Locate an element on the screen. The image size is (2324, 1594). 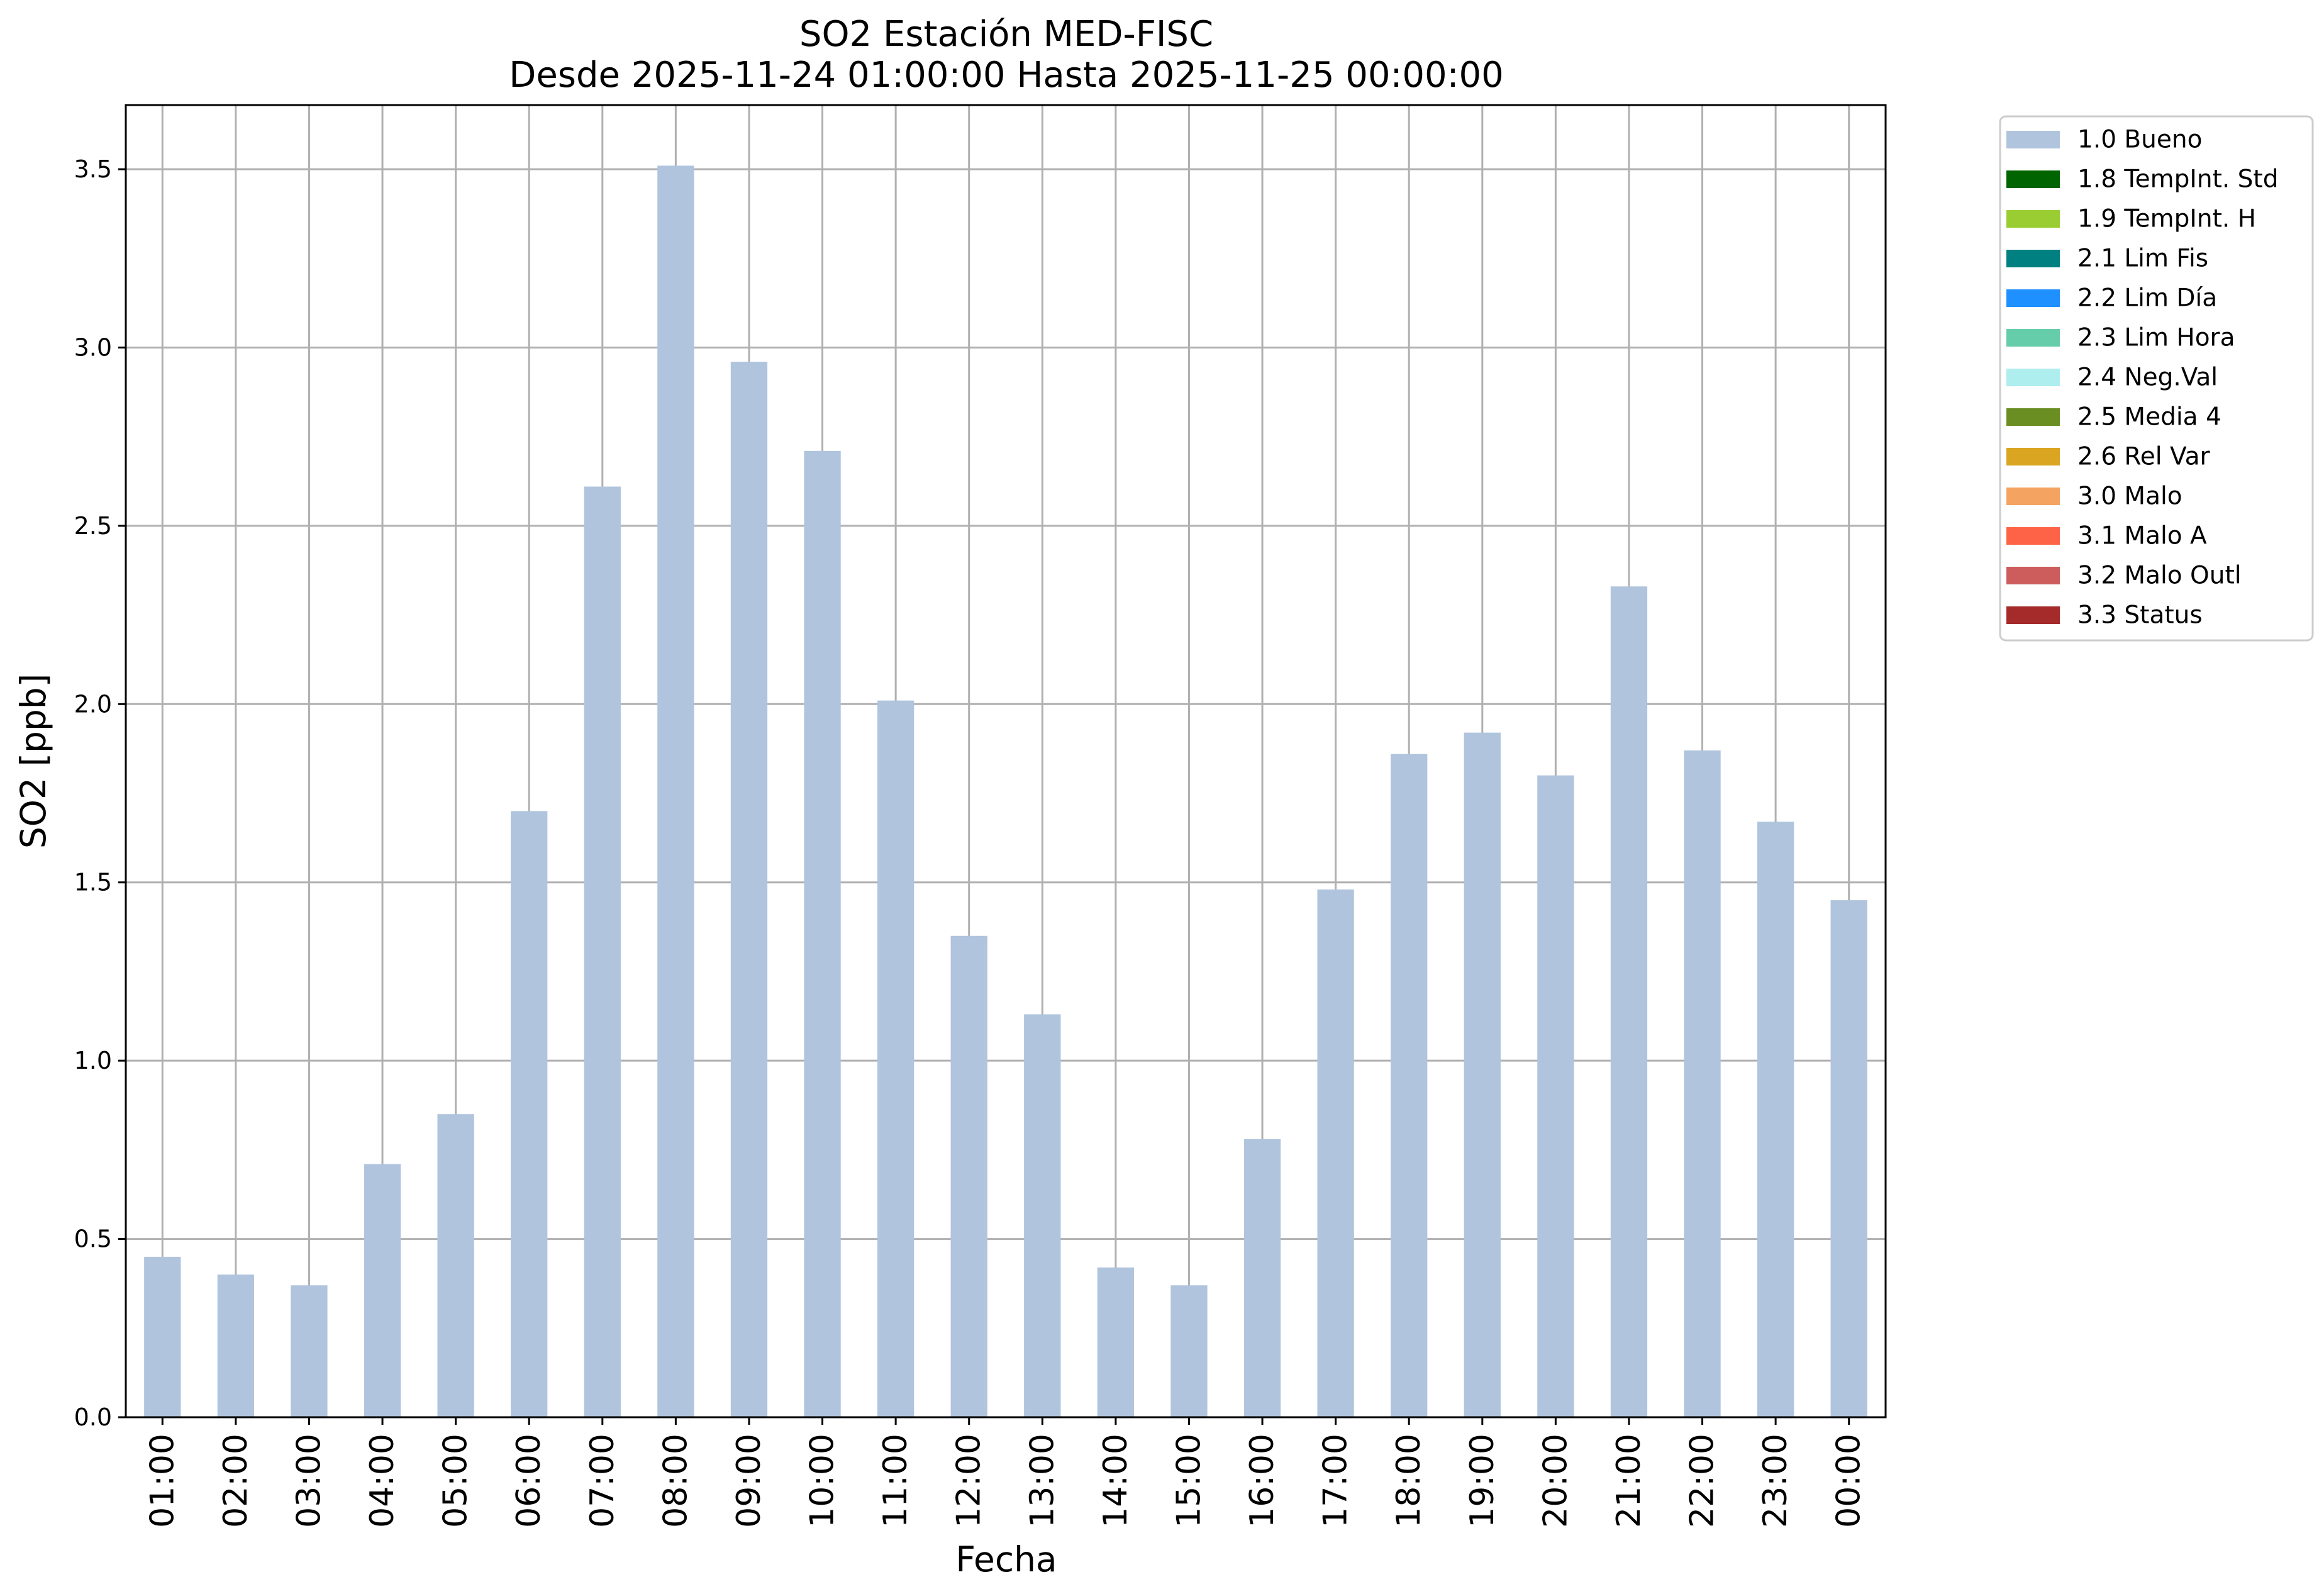
legend-frame is located at coordinates (2156, 378).